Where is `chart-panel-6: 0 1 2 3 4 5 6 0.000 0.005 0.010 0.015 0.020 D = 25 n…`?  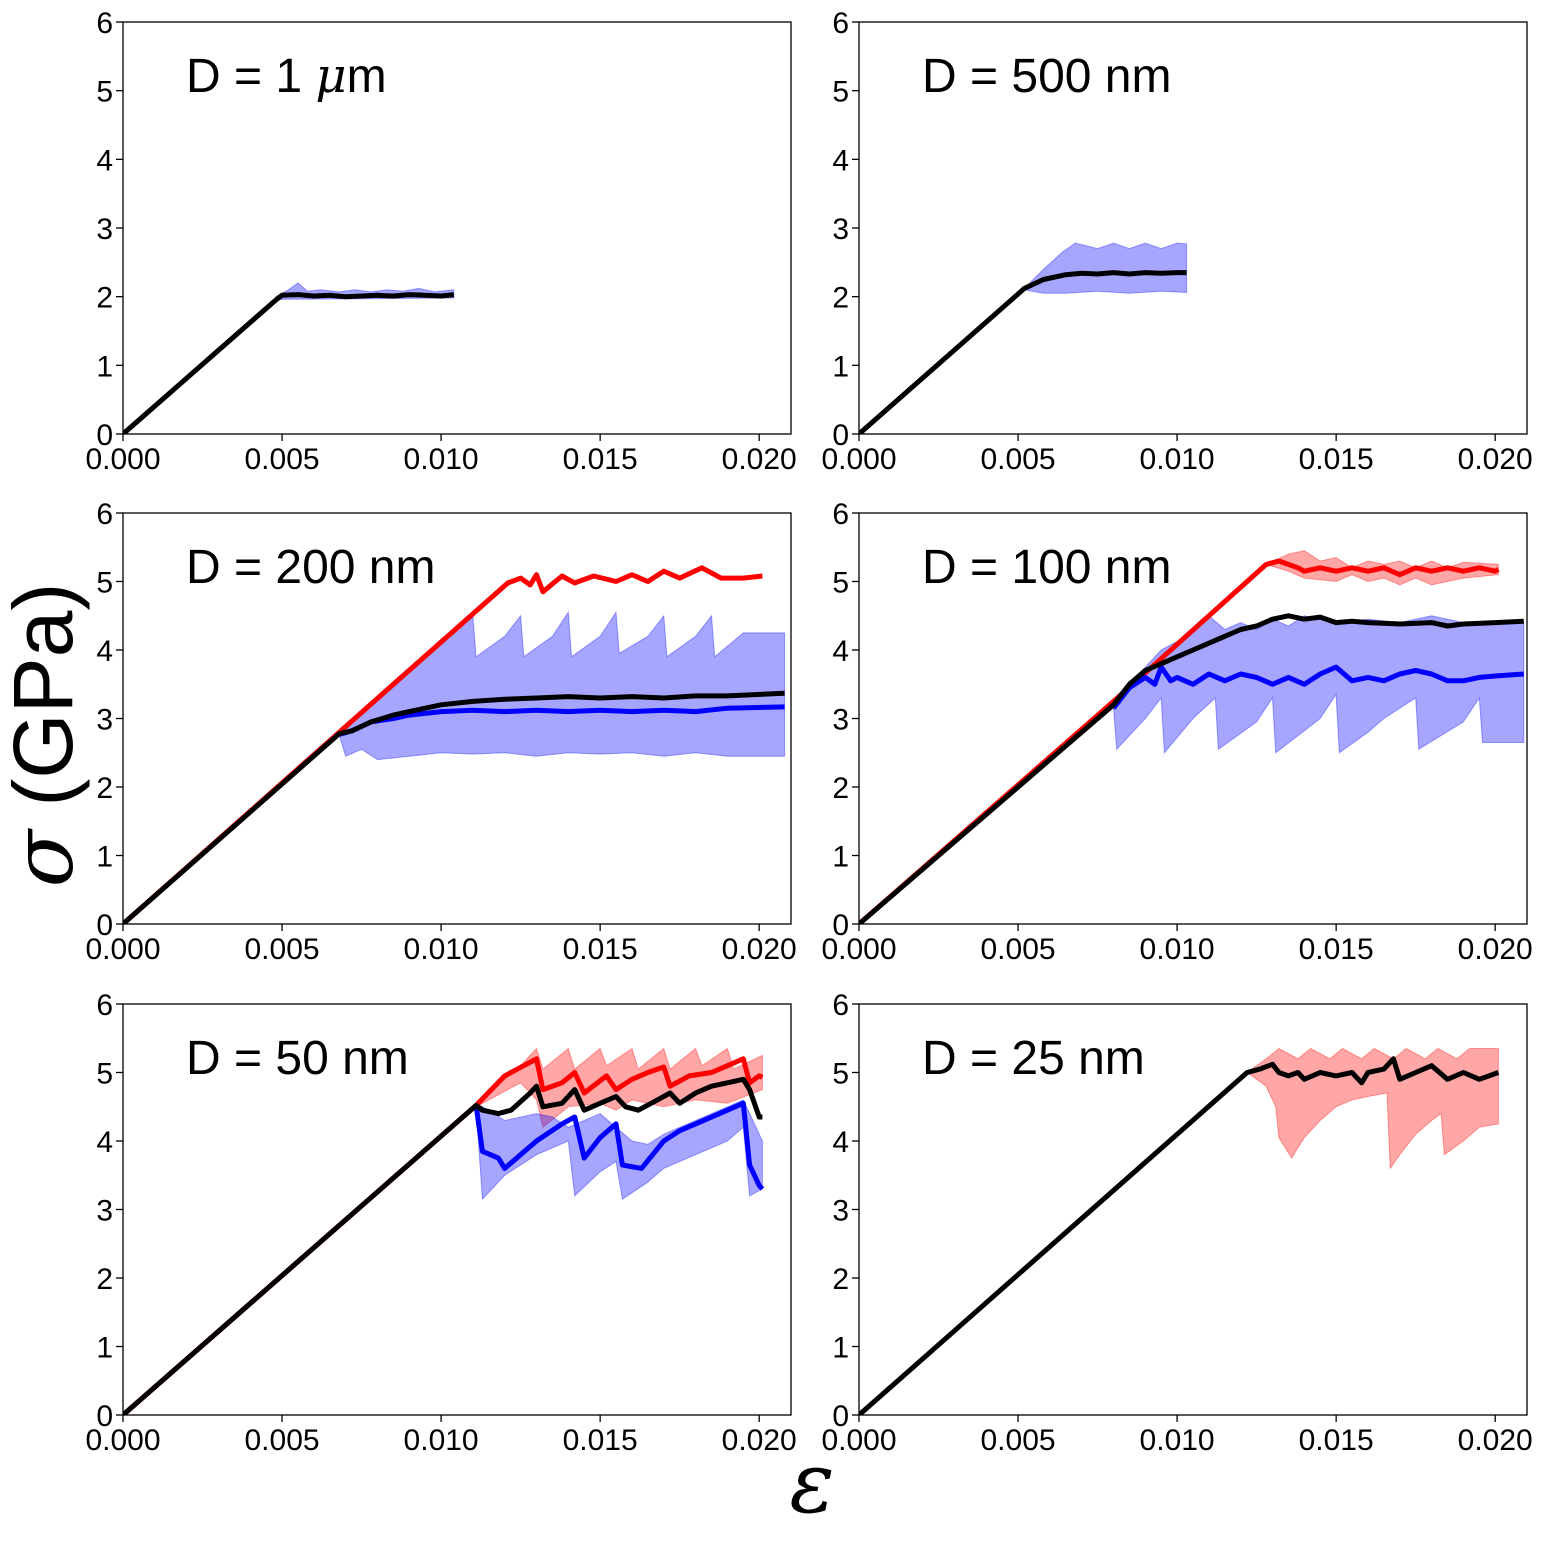 chart-panel-6: 0 1 2 3 4 5 6 0.000 0.005 0.010 0.015 0.020 D = 25 n… is located at coordinates (1176, 1223).